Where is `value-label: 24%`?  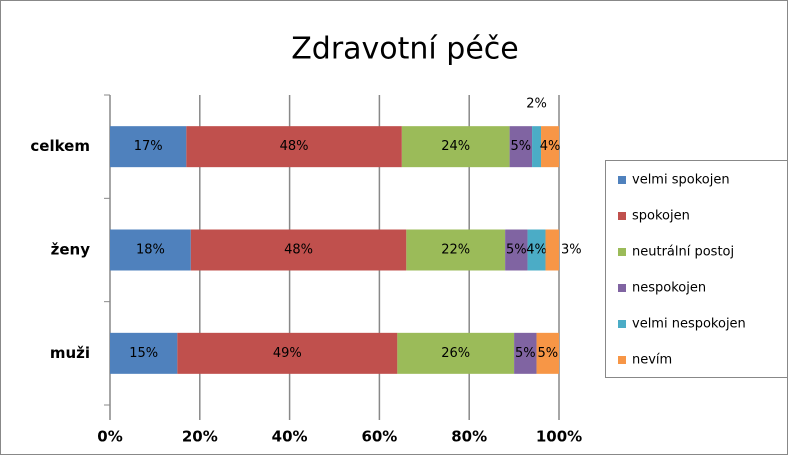 value-label: 24% is located at coordinates (455, 146).